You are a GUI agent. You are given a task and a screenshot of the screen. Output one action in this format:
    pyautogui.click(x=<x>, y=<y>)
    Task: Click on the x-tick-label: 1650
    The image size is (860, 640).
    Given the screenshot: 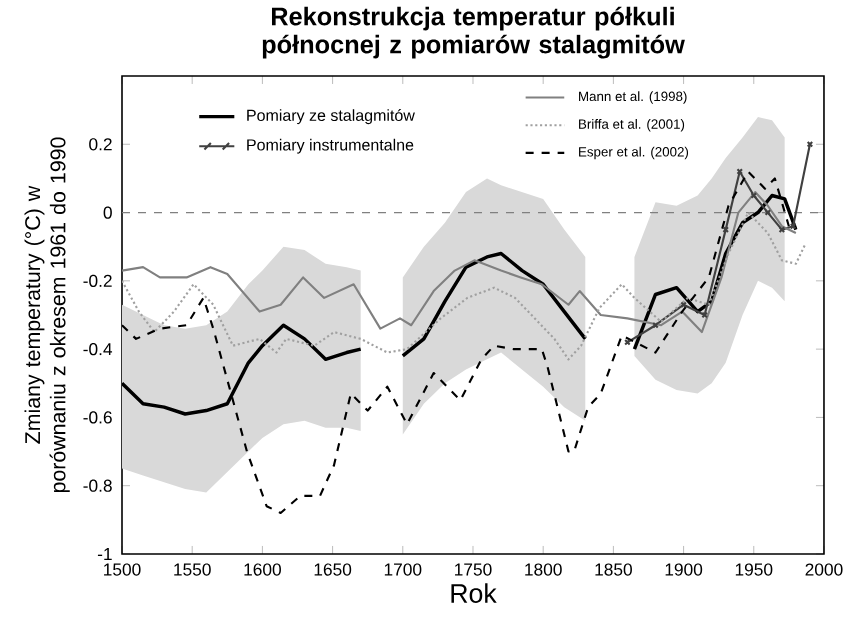 What is the action you would take?
    pyautogui.click(x=333, y=569)
    